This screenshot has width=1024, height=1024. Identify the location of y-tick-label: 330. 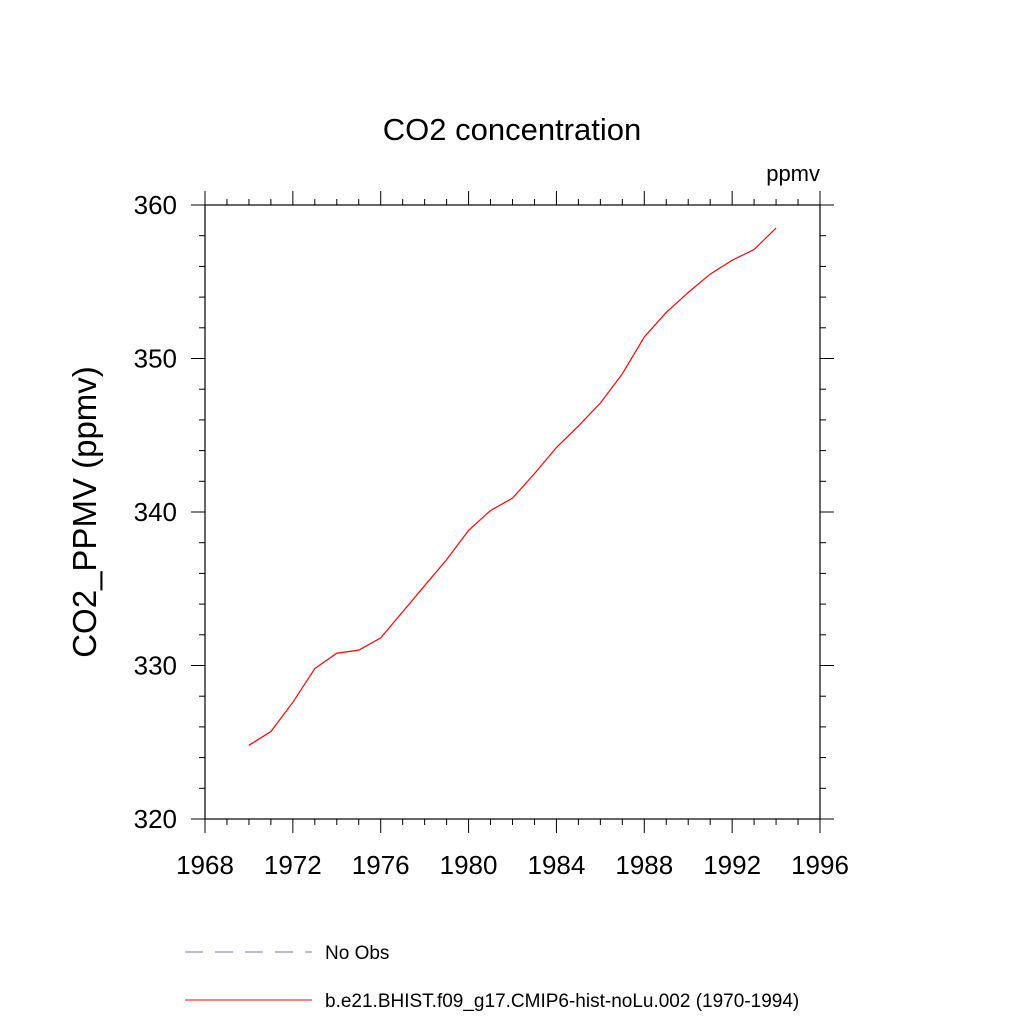
(155, 666).